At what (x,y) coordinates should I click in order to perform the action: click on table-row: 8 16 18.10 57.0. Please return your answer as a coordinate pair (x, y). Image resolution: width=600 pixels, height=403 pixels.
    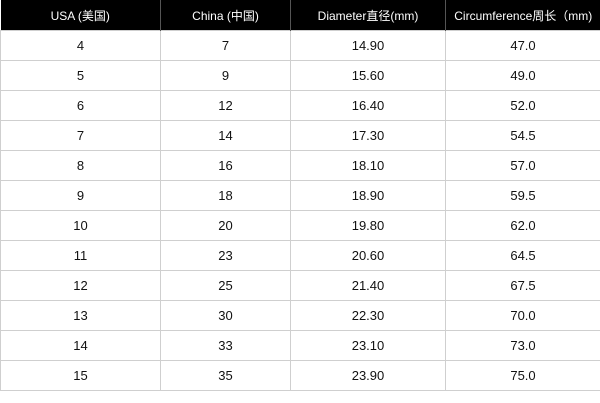
    Looking at the image, I should click on (300, 165).